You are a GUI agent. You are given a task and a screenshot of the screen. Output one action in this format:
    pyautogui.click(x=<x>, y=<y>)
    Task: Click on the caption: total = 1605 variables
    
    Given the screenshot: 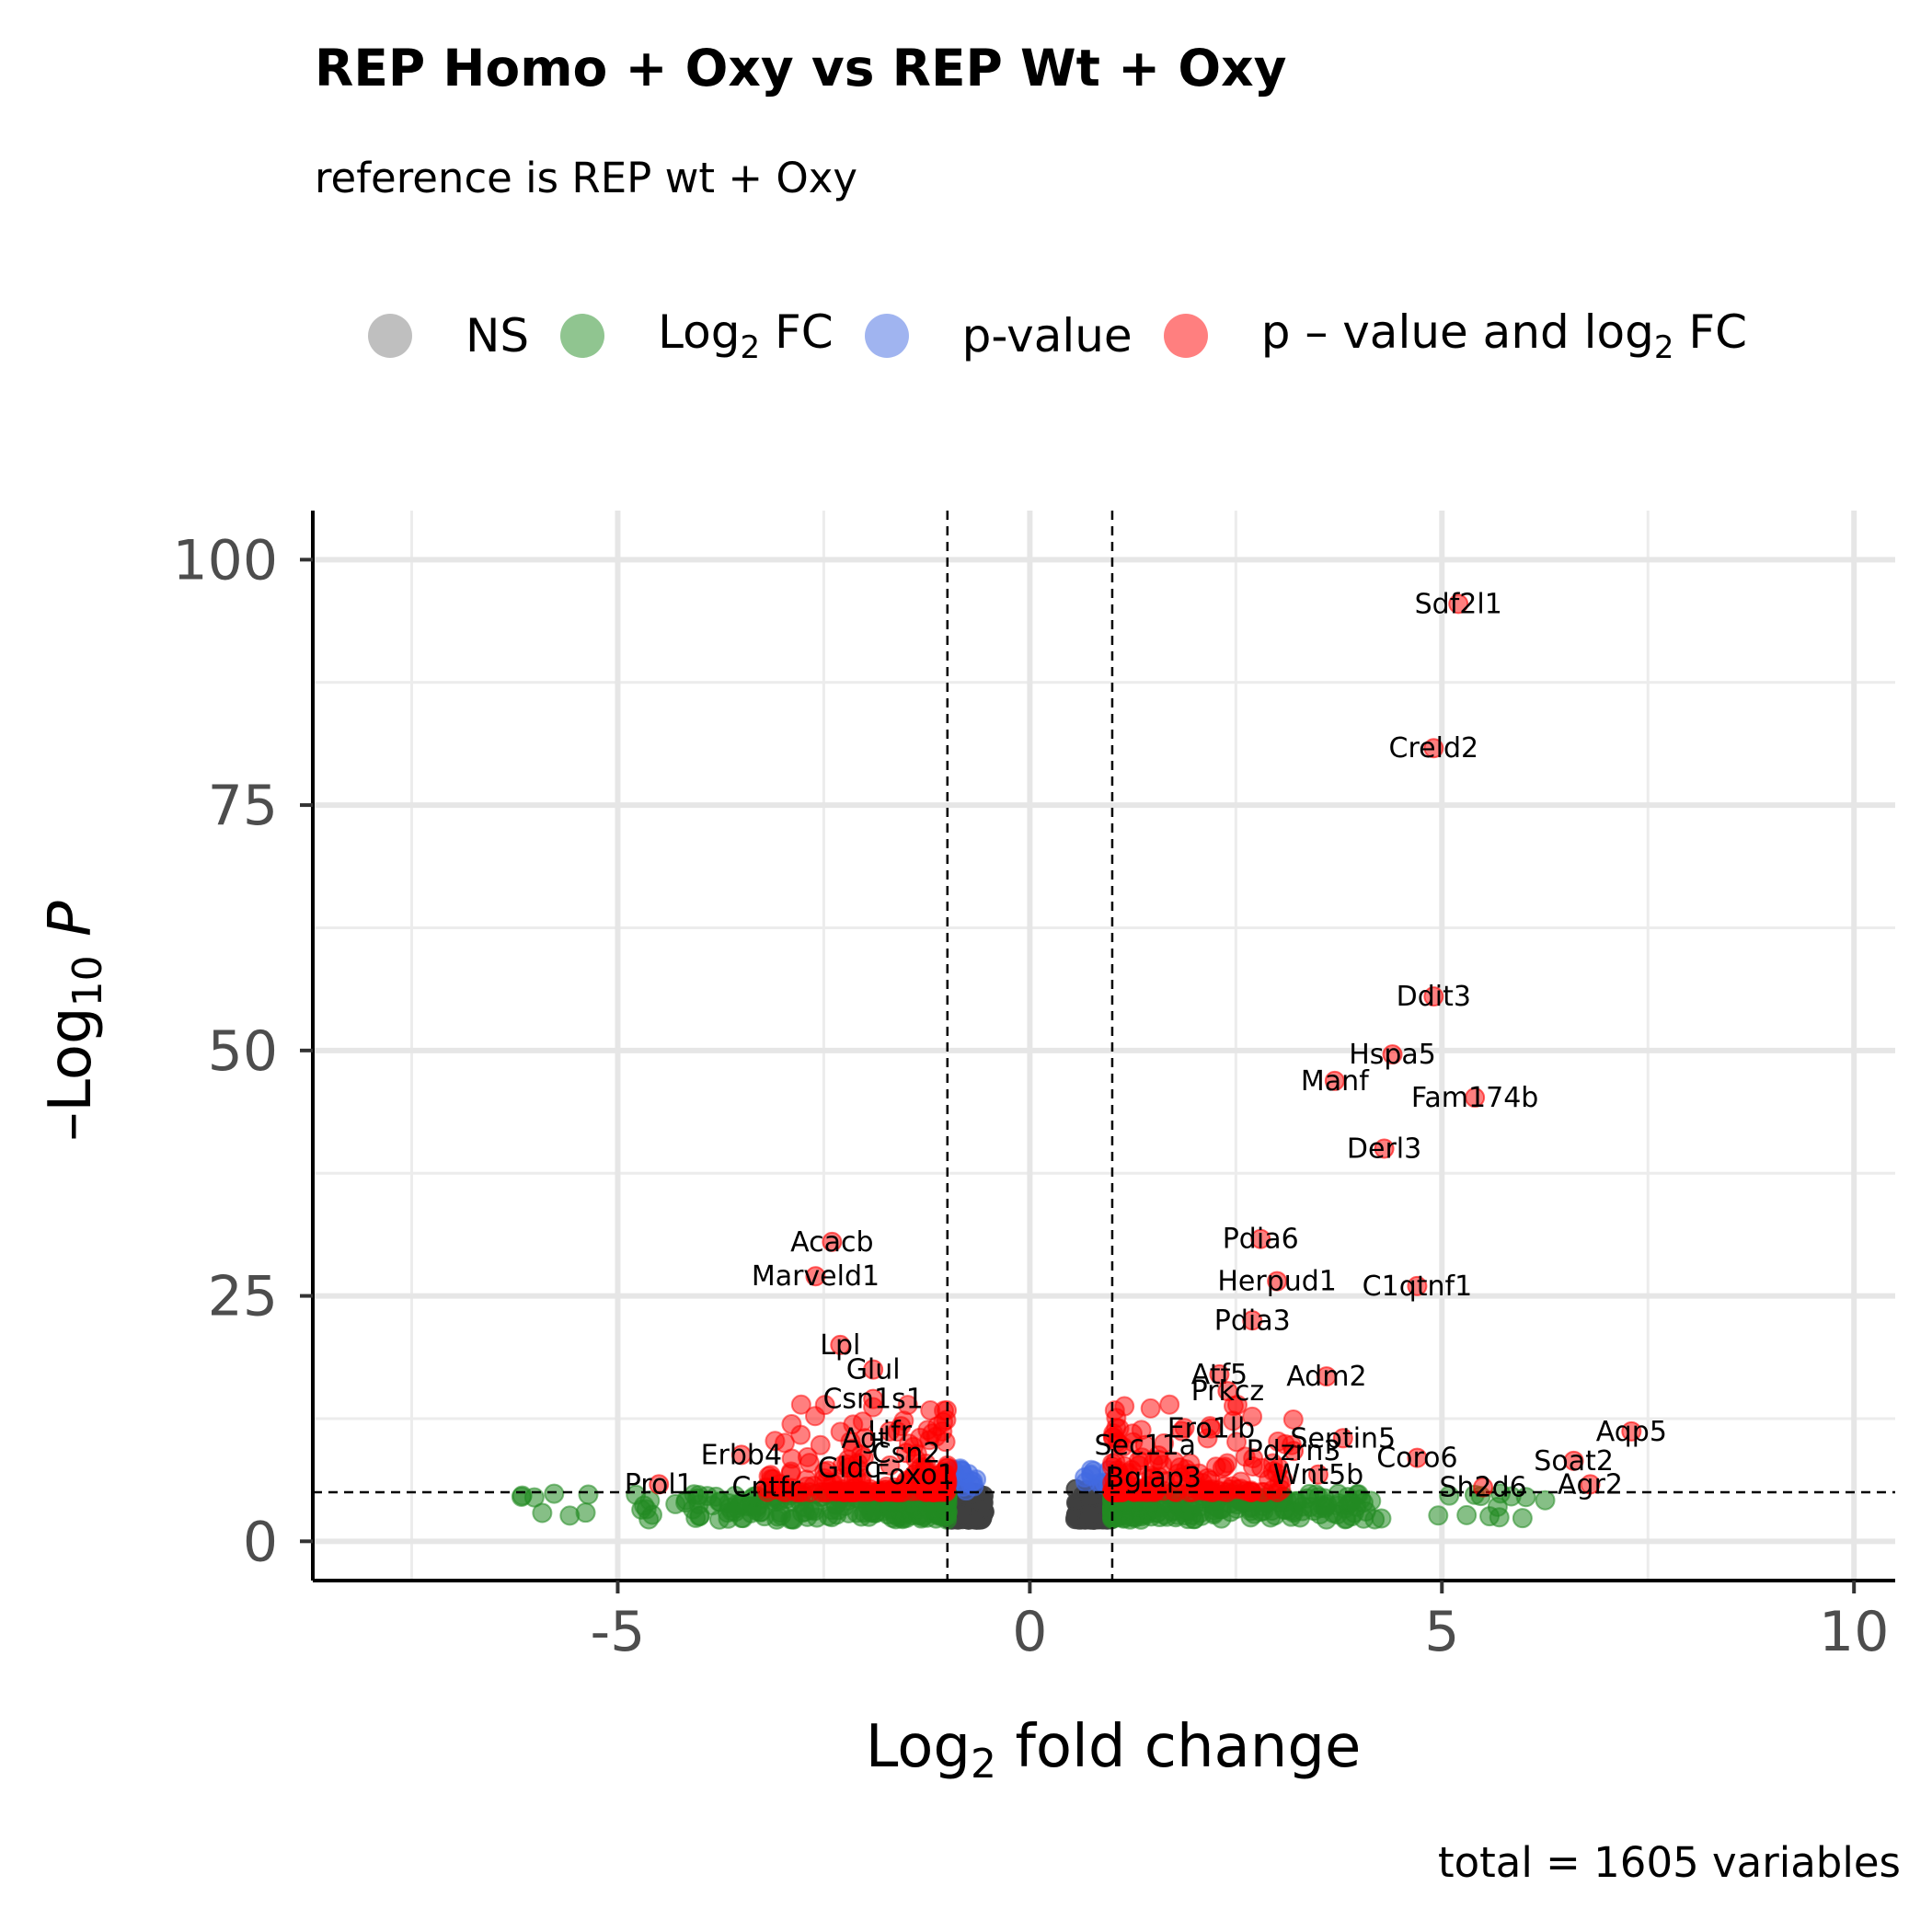 What is the action you would take?
    pyautogui.click(x=1669, y=1862)
    